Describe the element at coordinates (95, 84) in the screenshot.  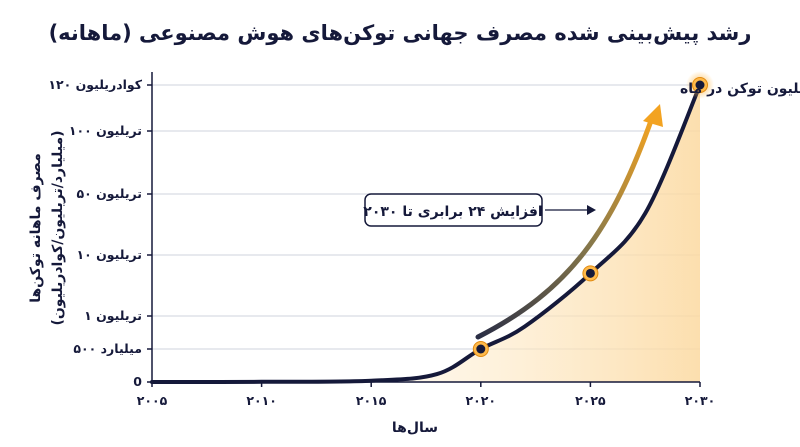
I see `y-tick-label: ۱۲۰ کوادریلیون` at that location.